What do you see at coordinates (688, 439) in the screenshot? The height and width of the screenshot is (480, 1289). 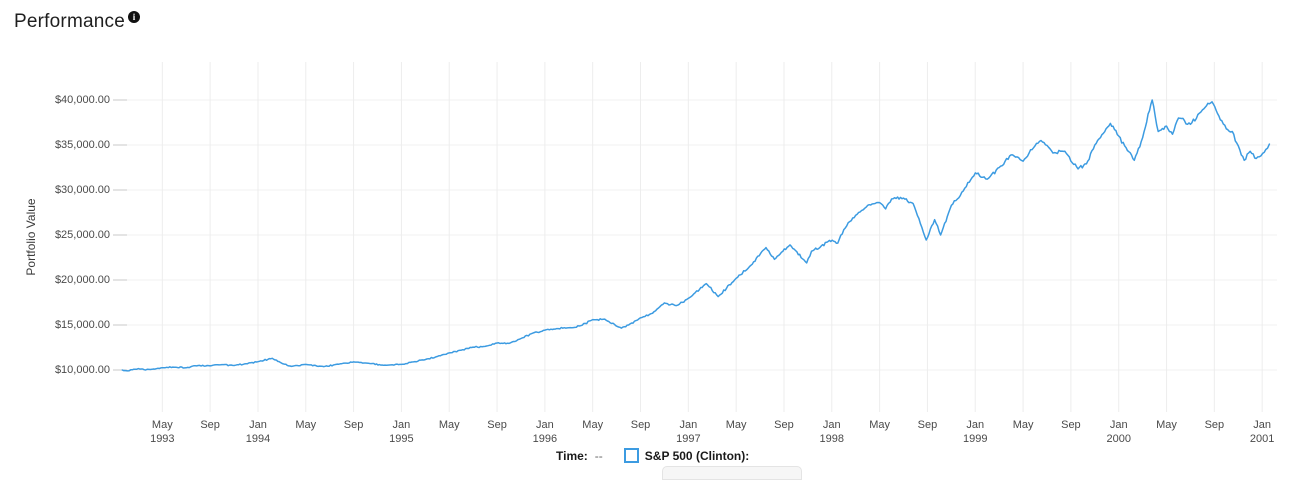 I see `x-tick-year-label: 1997` at bounding box center [688, 439].